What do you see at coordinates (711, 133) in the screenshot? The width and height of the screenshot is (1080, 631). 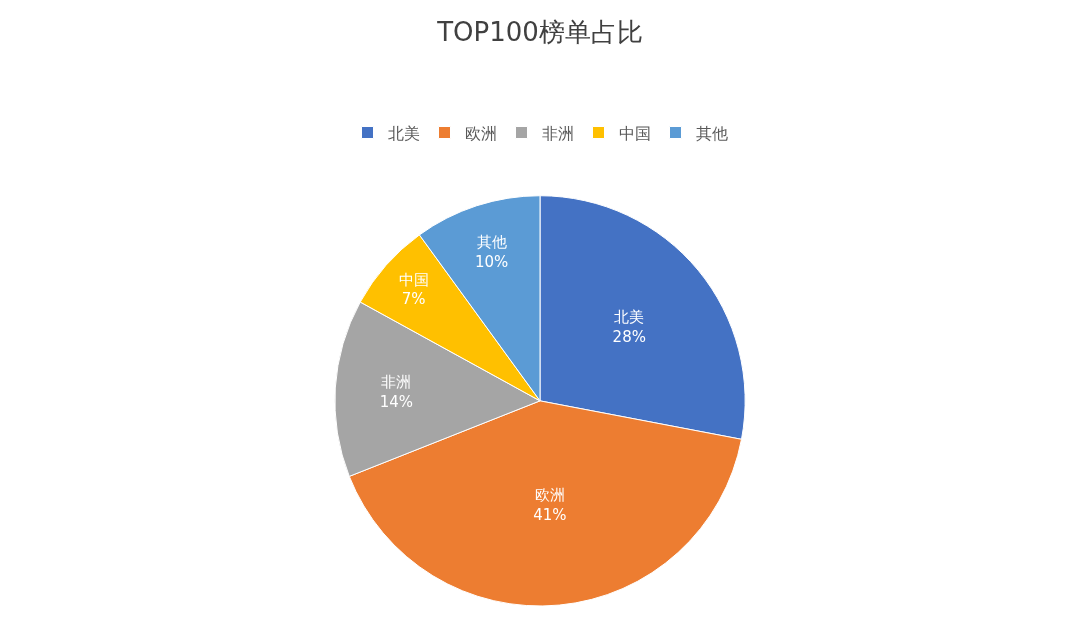 I see `legend-label: 其他` at bounding box center [711, 133].